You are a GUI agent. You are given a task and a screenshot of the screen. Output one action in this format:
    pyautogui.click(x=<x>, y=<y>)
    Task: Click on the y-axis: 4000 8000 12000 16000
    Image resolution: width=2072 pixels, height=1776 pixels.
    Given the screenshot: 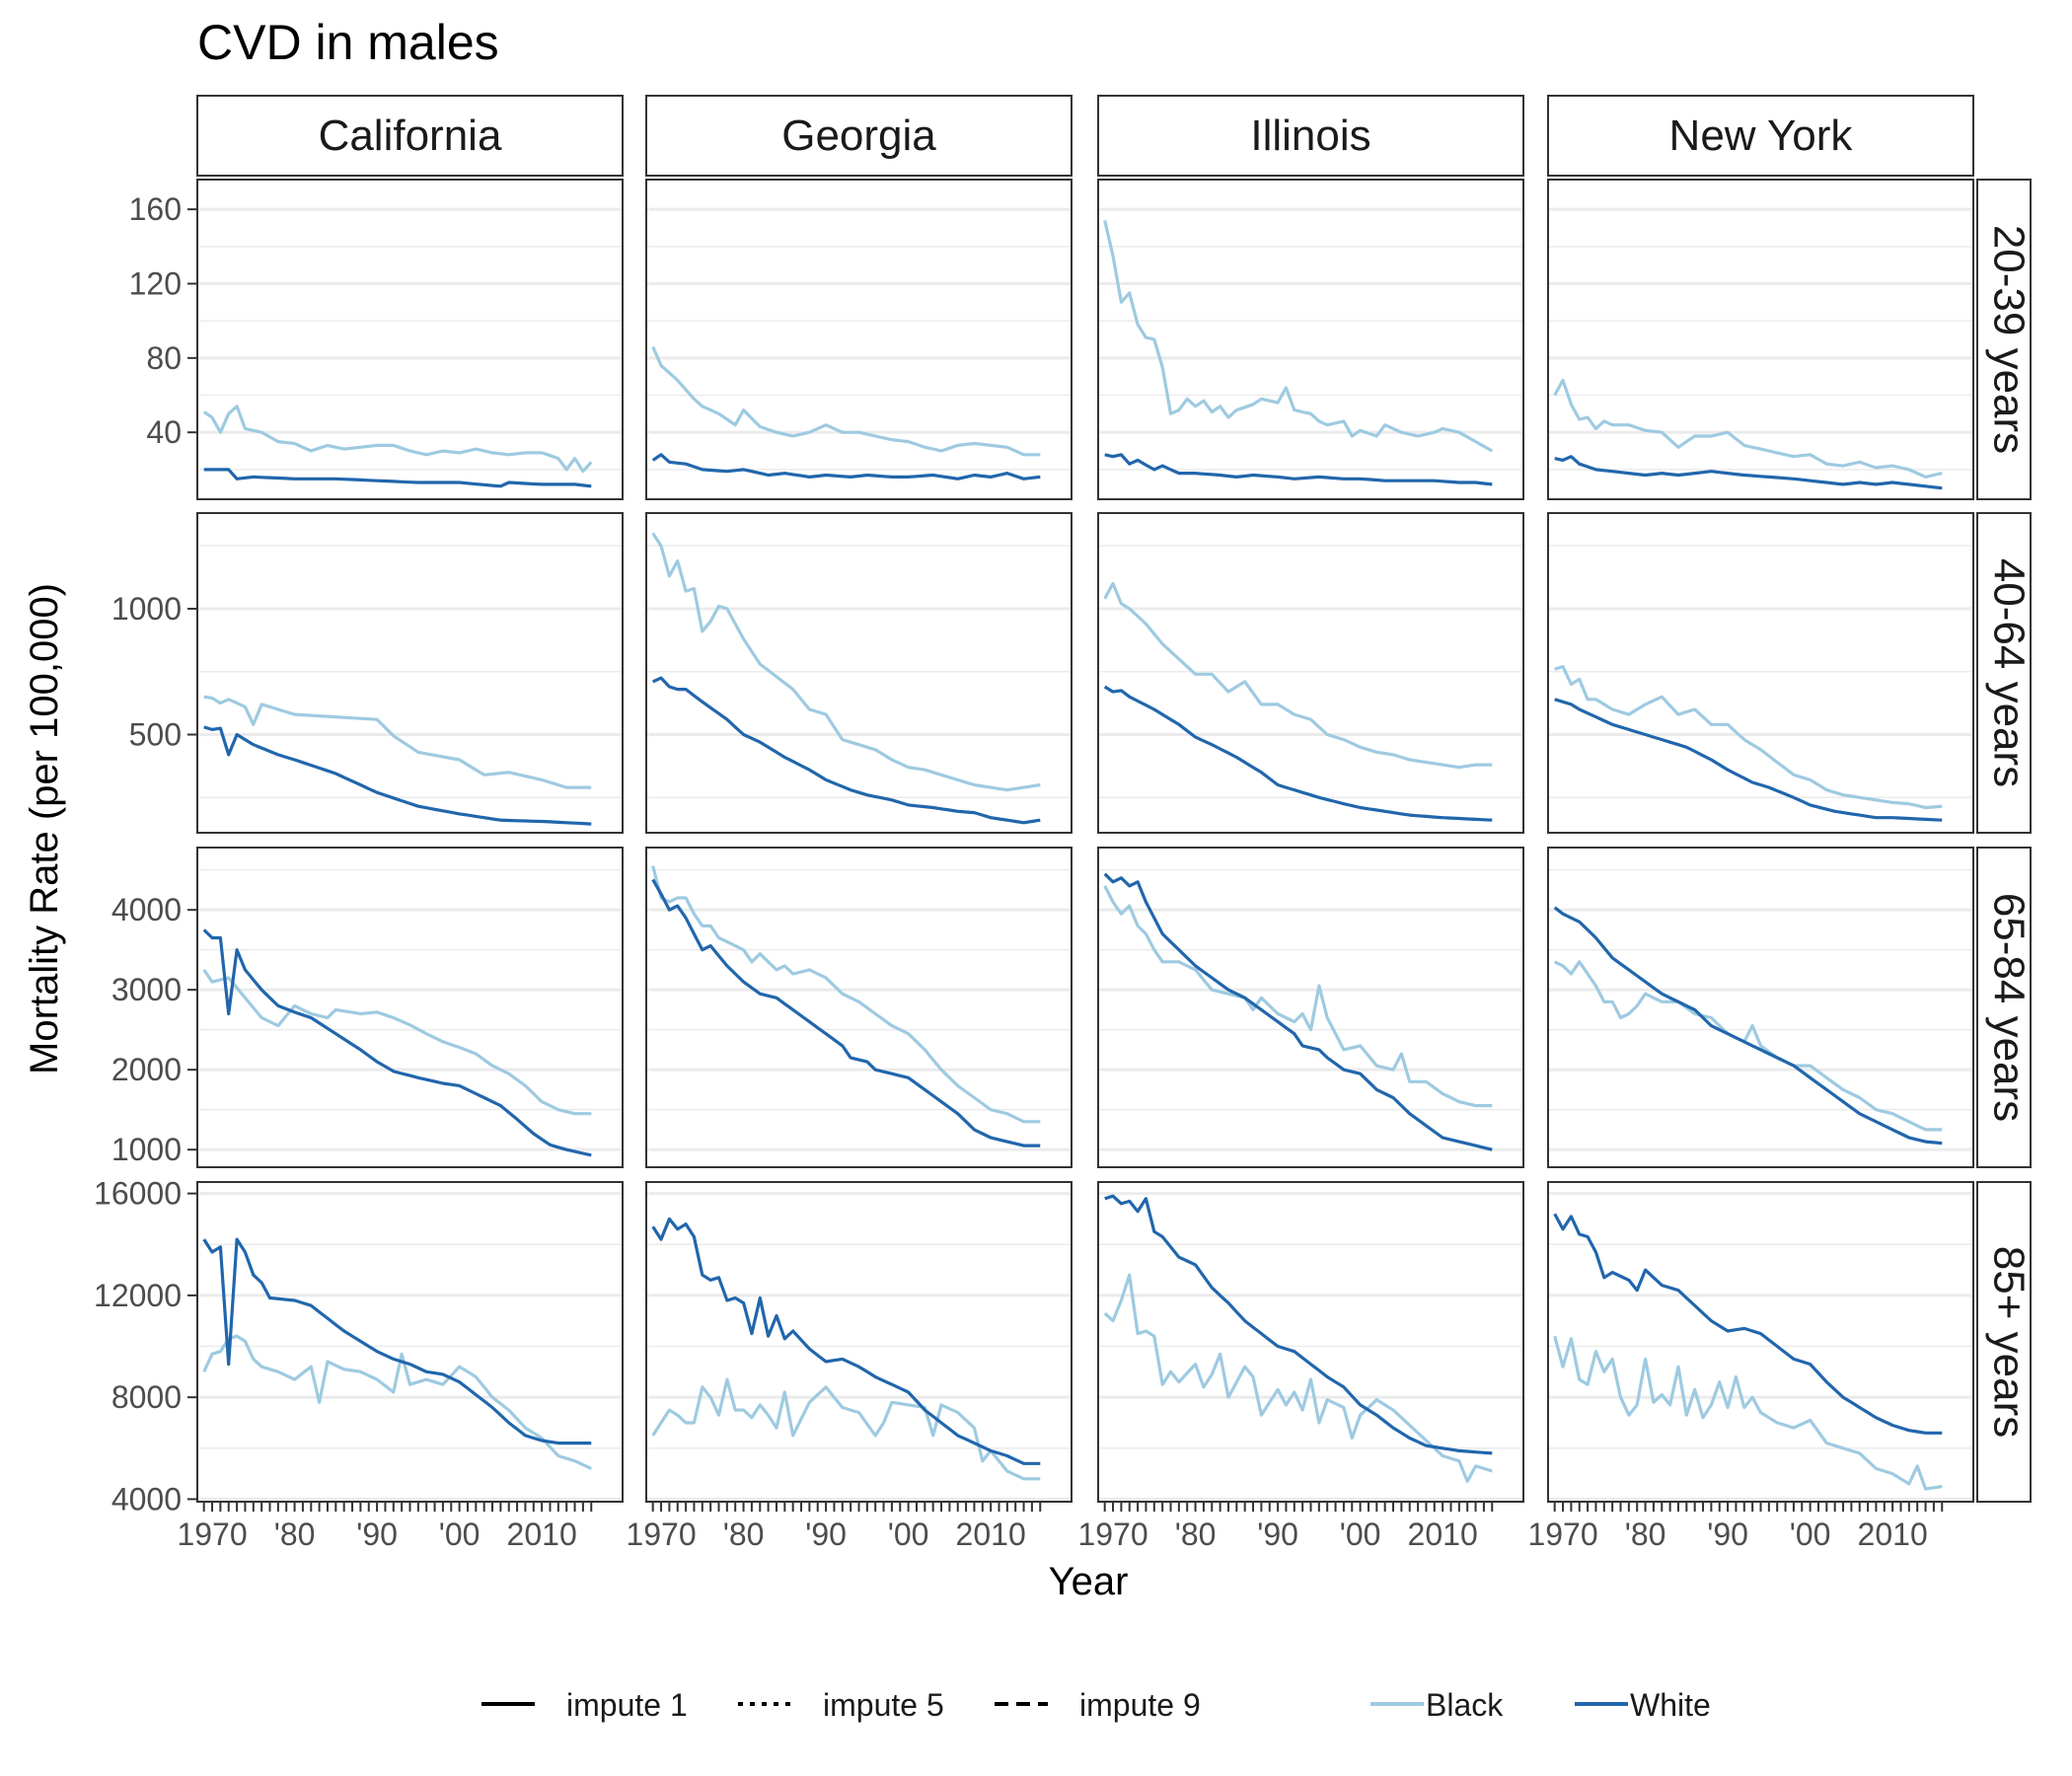 What is the action you would take?
    pyautogui.click(x=145, y=1347)
    